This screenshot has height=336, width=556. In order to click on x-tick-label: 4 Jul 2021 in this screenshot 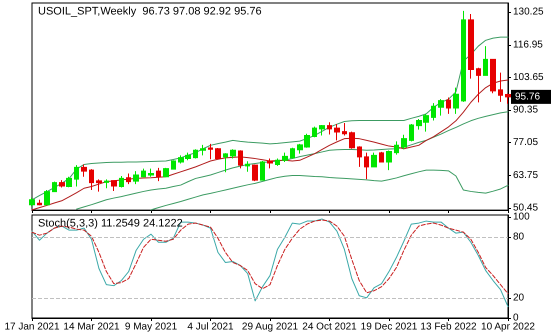, I will do `click(210, 327)`.